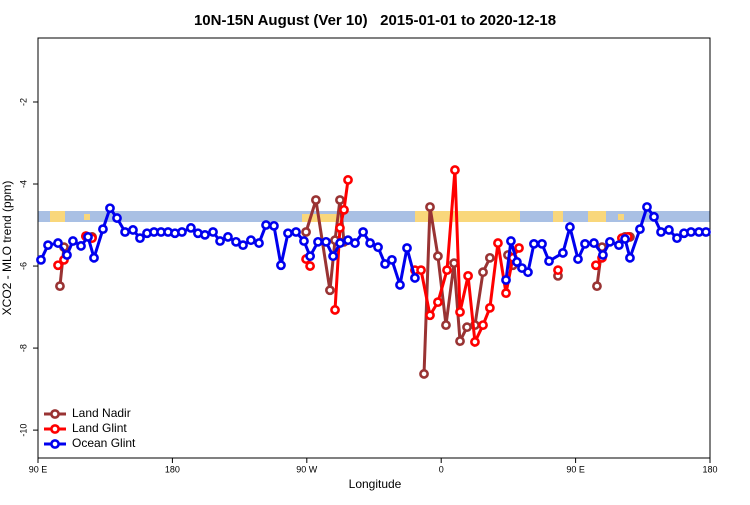 This screenshot has width=750, height=505. What do you see at coordinates (104, 443) in the screenshot?
I see `legend-label: Ocean Glint` at bounding box center [104, 443].